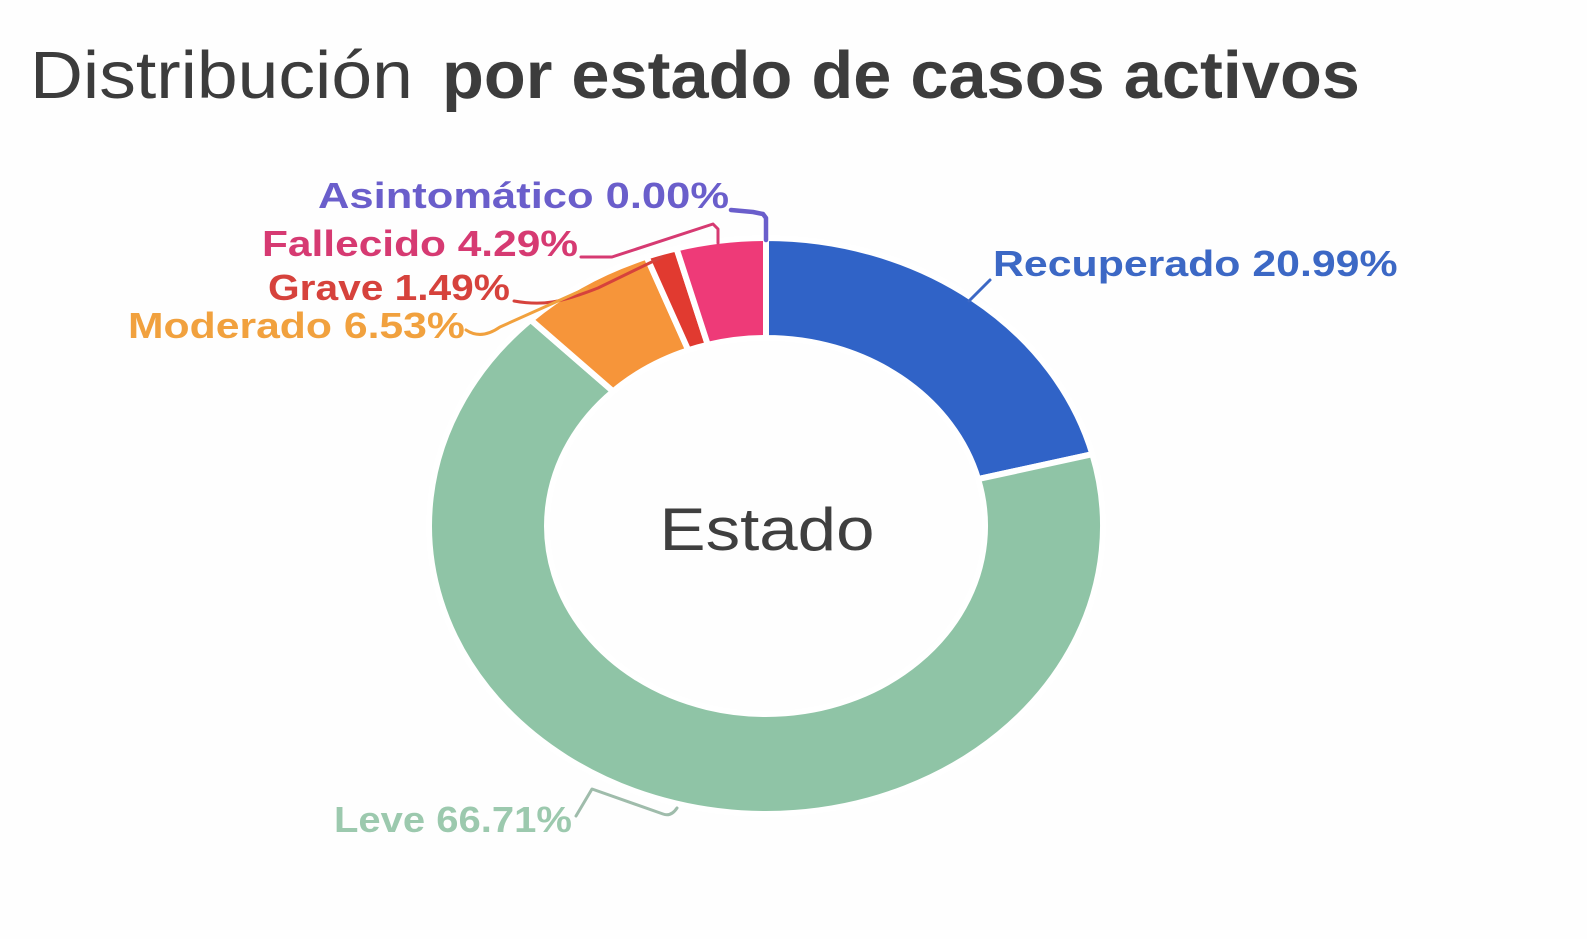 This screenshot has width=1587, height=939. What do you see at coordinates (767, 529) in the screenshot?
I see `svg-text: Estado` at bounding box center [767, 529].